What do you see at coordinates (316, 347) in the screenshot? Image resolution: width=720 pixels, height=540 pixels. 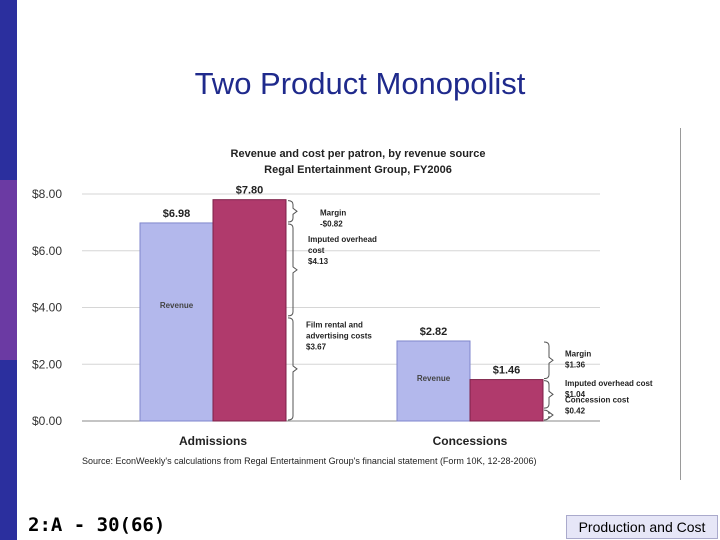 I see `admissions-breakdown-label: $3.67` at bounding box center [316, 347].